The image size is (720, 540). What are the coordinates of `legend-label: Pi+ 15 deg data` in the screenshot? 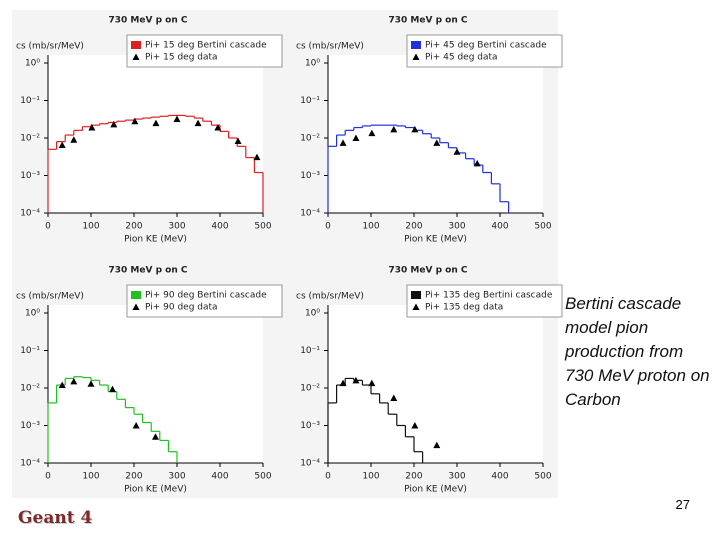 It's located at (181, 58).